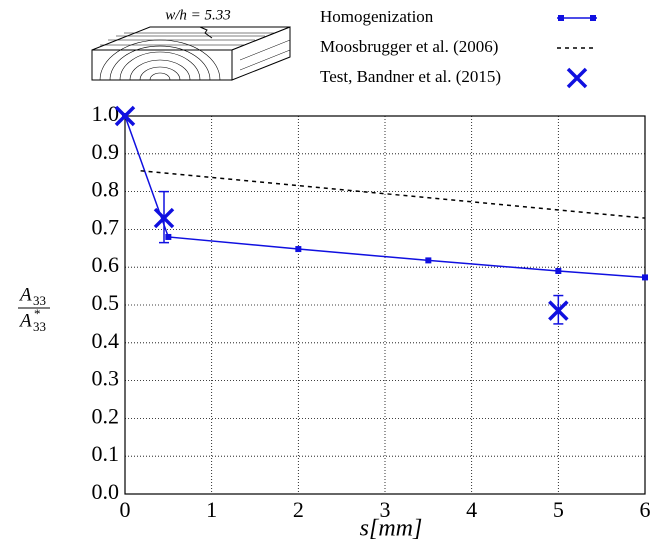 The width and height of the screenshot is (667, 546). Describe the element at coordinates (106, 415) in the screenshot. I see `y-tick-label: 0.2` at that location.